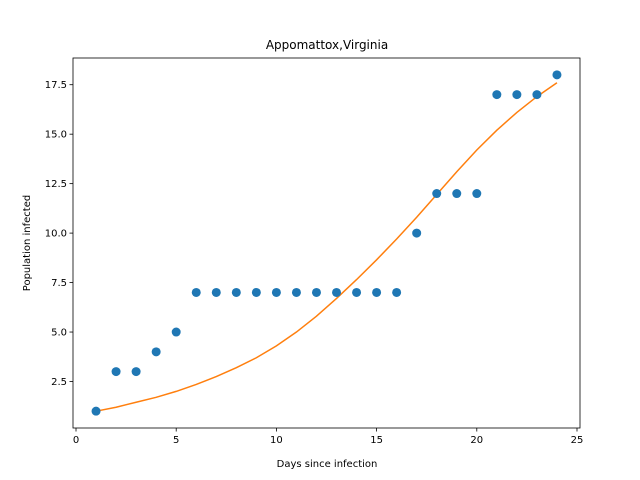 The image size is (640, 480). I want to click on x-tick-label: 15, so click(376, 440).